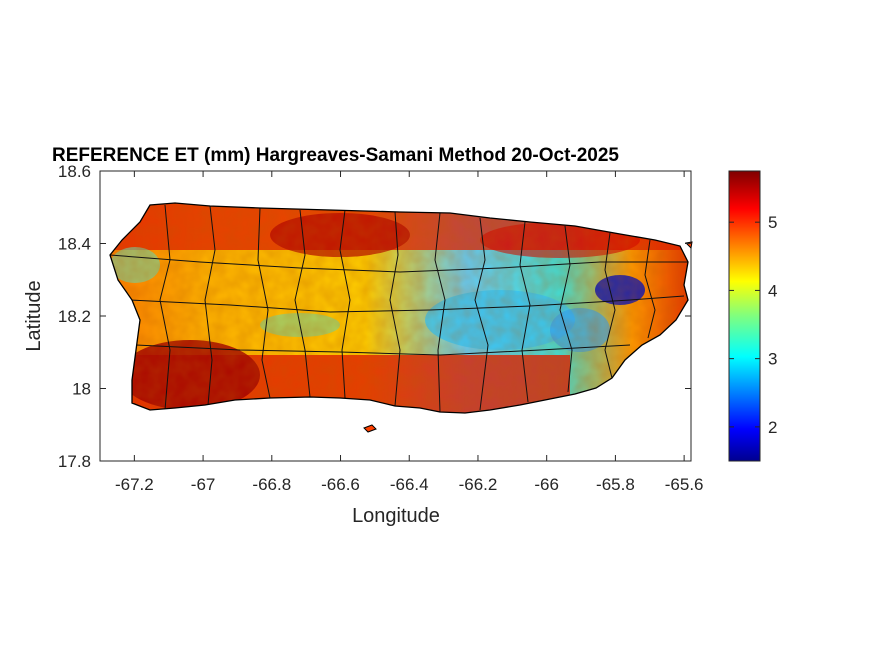 The image size is (875, 656). Describe the element at coordinates (772, 359) in the screenshot. I see `colorbar-tick-label: 3` at that location.